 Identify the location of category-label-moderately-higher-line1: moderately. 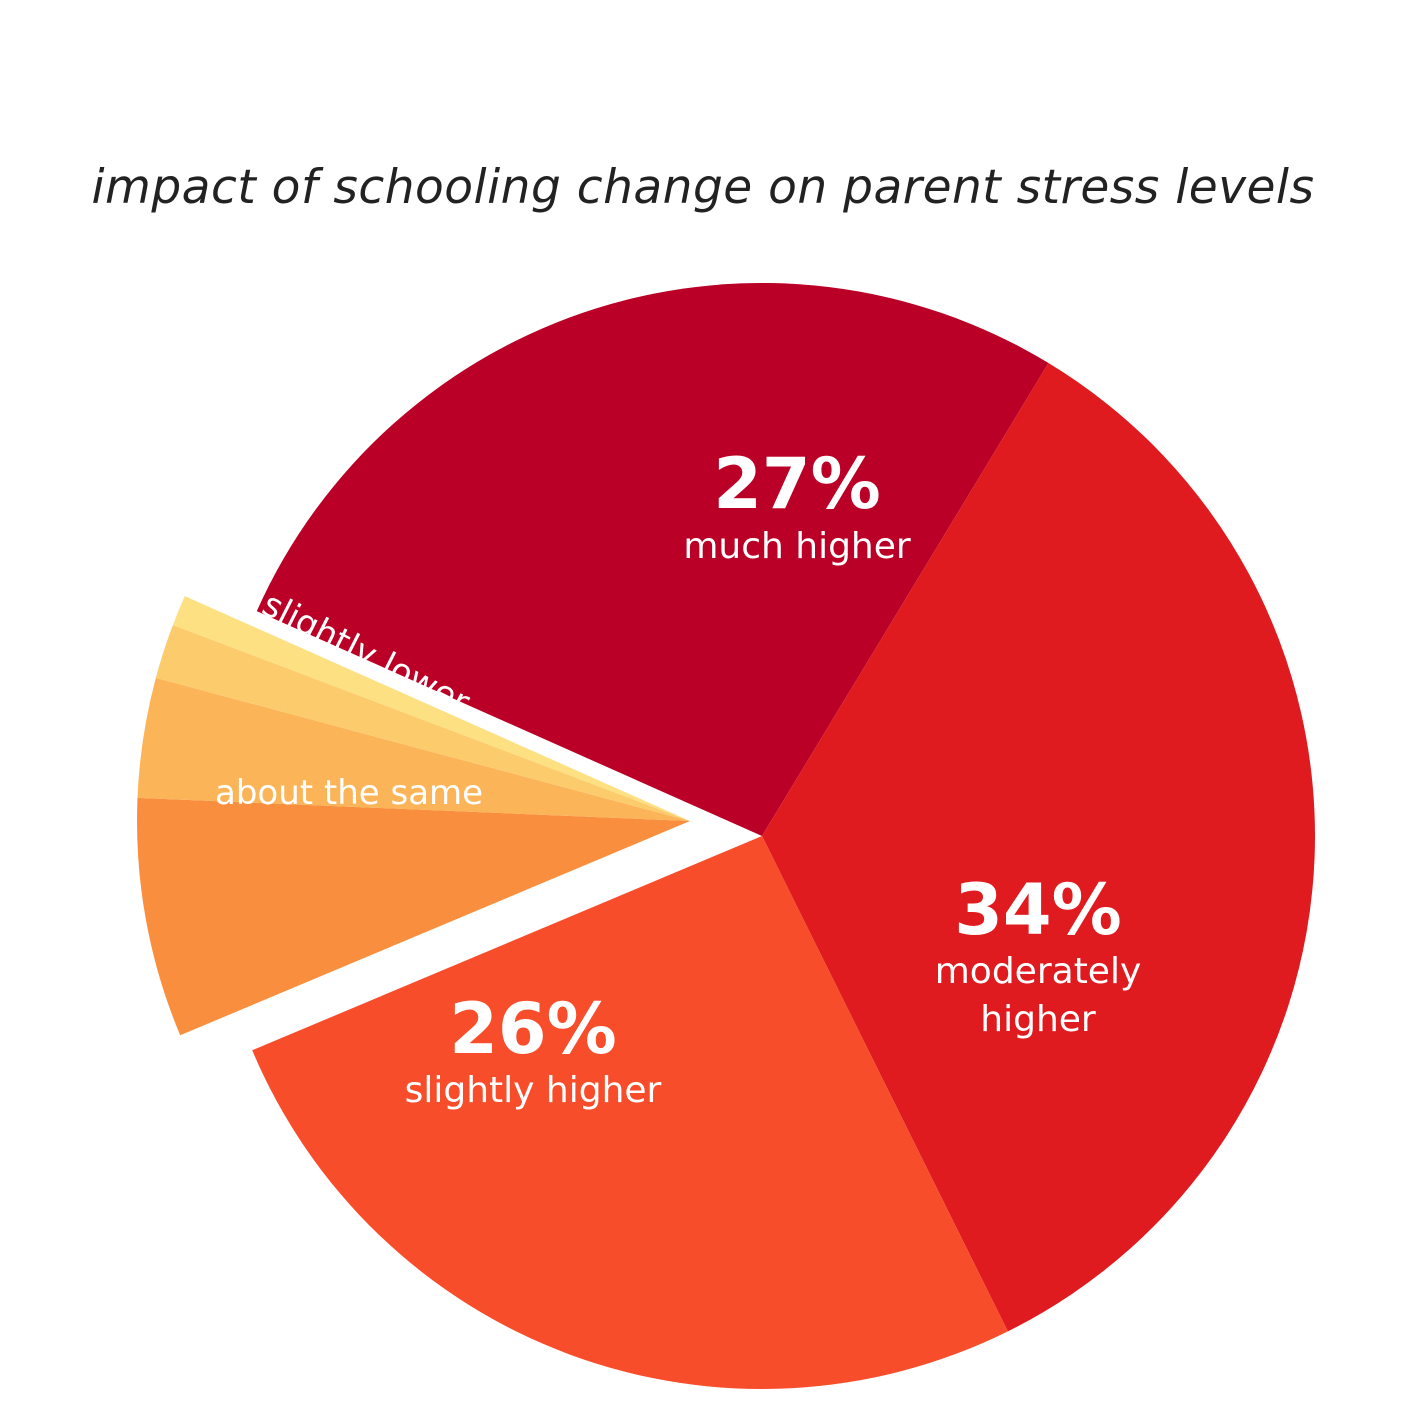
(1038, 971).